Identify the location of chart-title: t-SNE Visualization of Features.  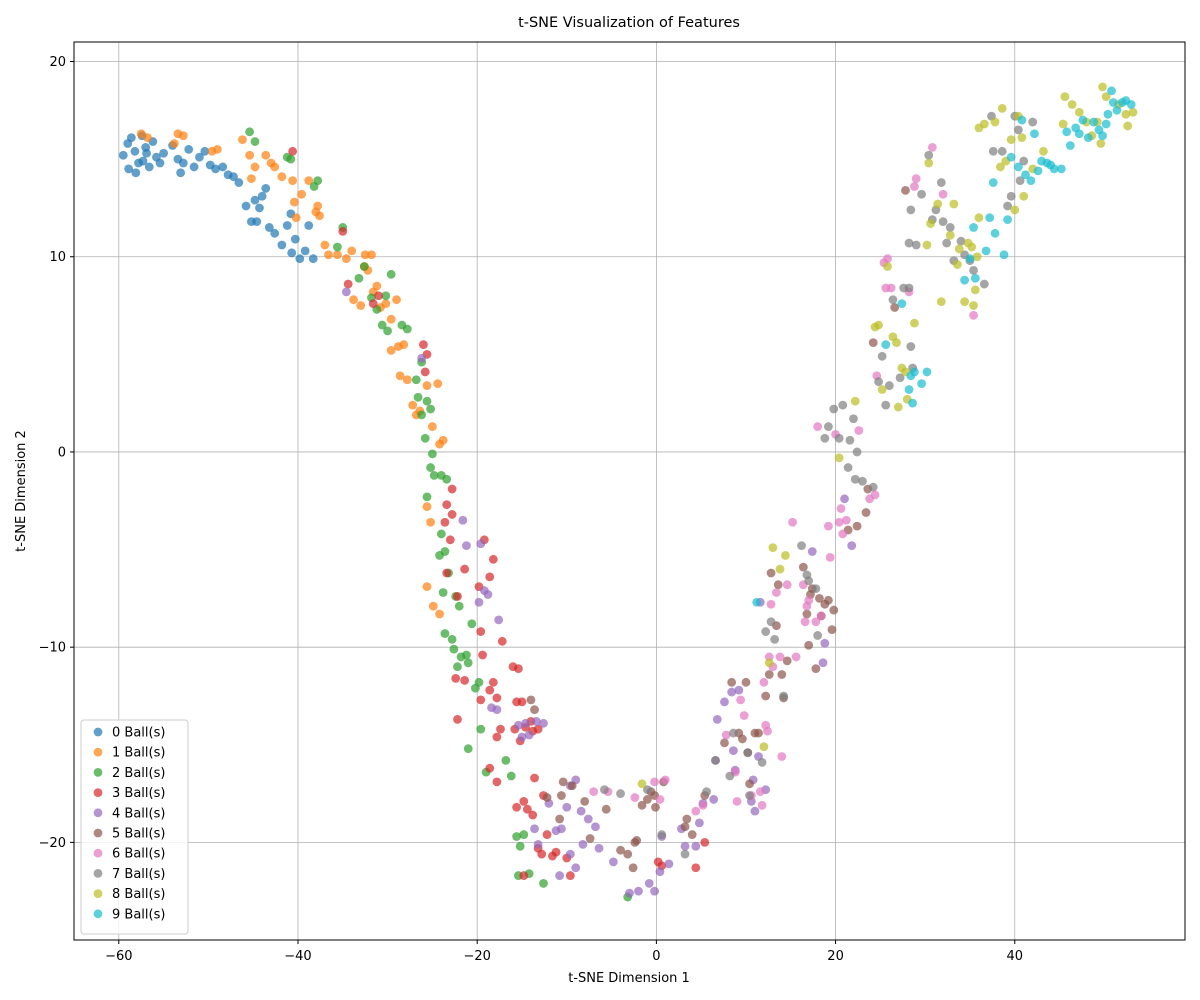
(629, 23).